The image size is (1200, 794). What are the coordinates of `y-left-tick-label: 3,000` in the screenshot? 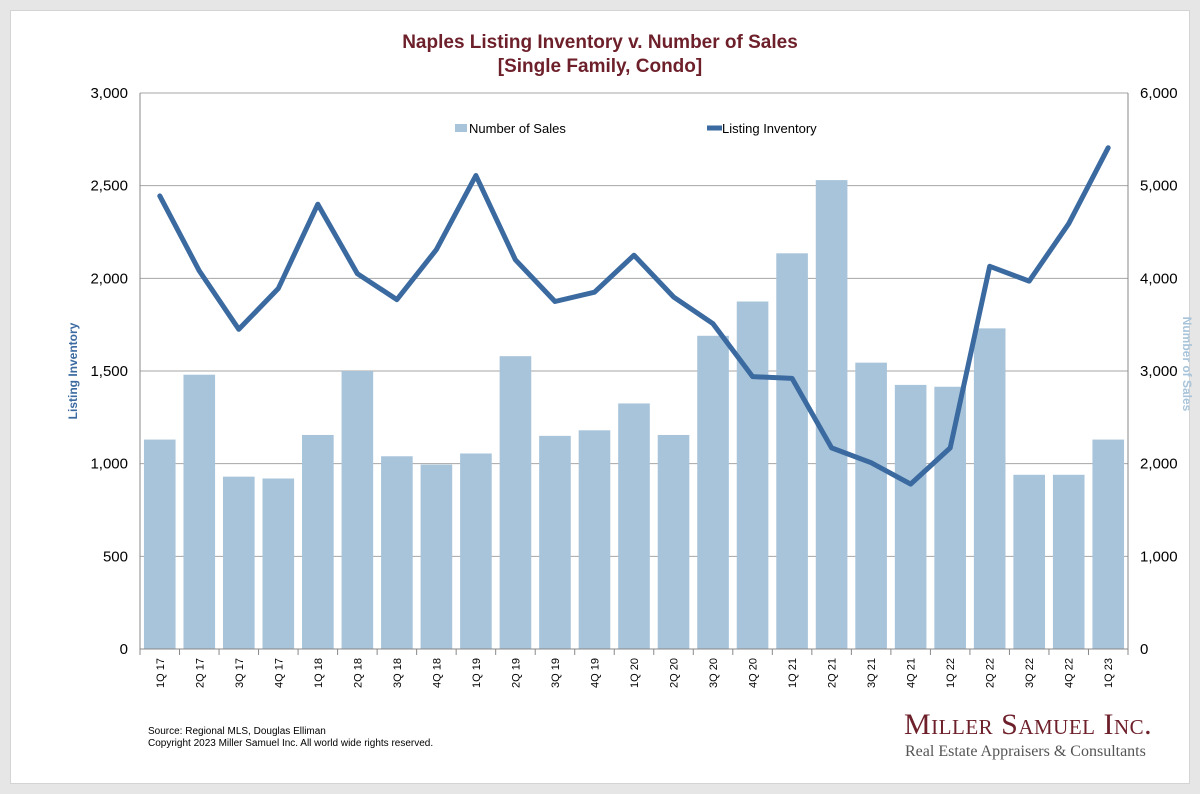 It's located at (109, 93).